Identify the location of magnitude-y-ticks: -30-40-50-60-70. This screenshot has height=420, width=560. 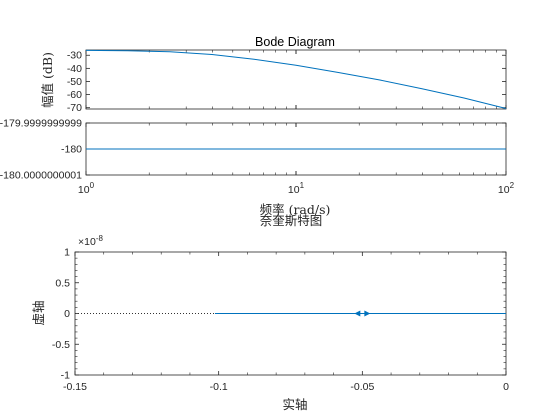
(286, 82).